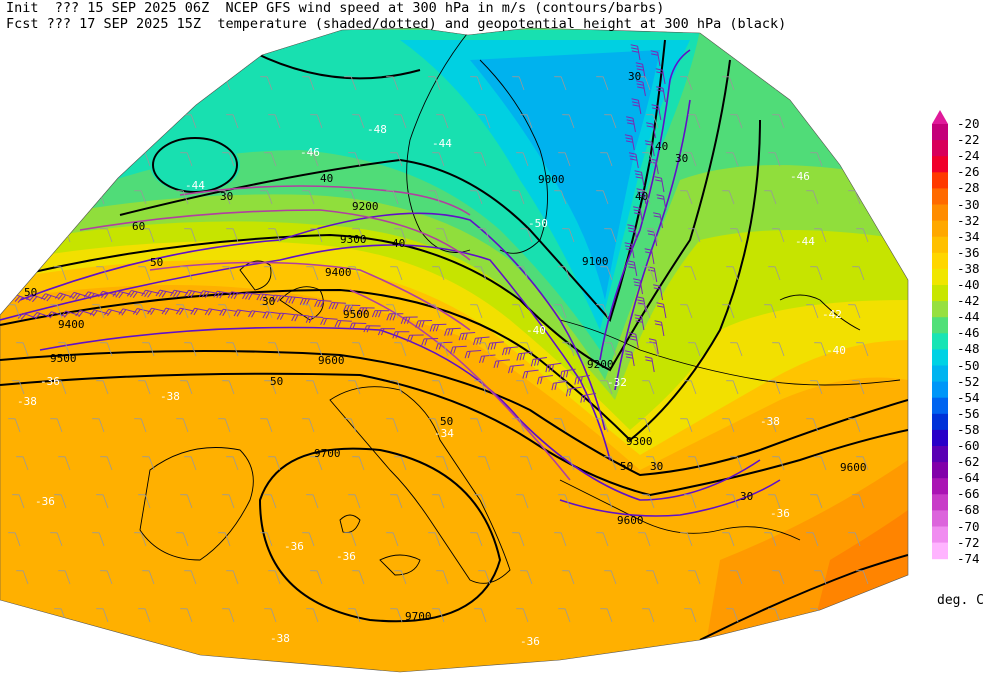 Image resolution: width=1000 pixels, height=684 pixels. What do you see at coordinates (442, 143) in the screenshot?
I see `map-label: -44` at bounding box center [442, 143].